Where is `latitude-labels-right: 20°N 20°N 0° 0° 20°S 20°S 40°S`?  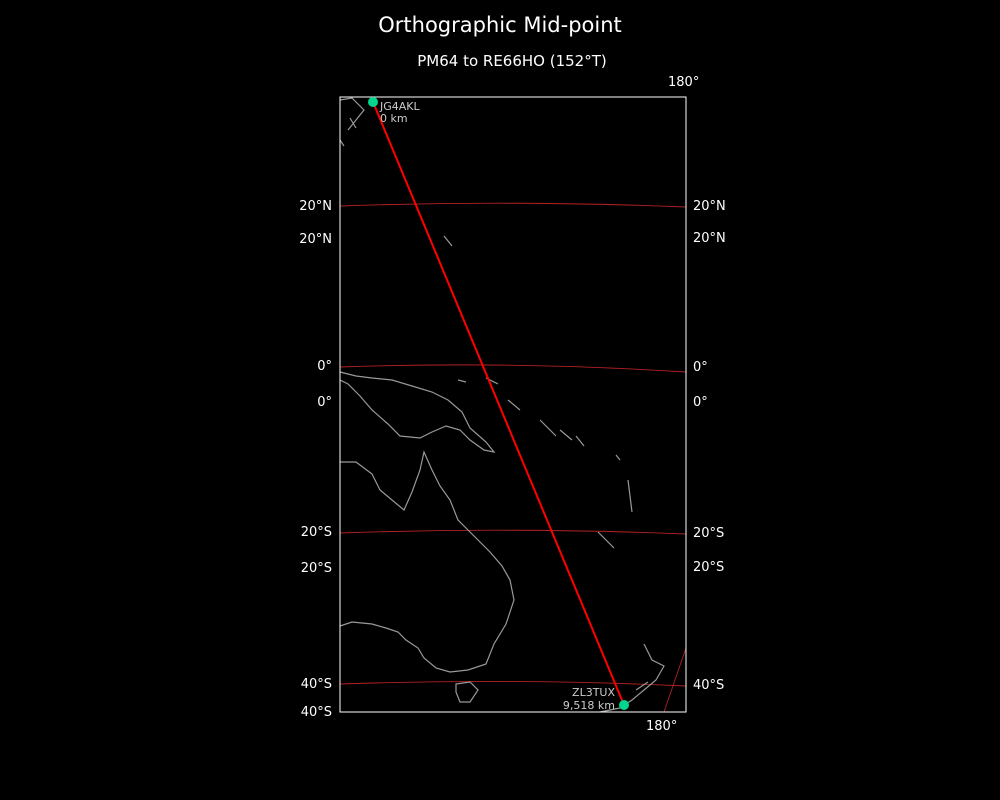 latitude-labels-right: 20°N 20°N 0° 0° 20°S 20°S 40°S is located at coordinates (709, 446).